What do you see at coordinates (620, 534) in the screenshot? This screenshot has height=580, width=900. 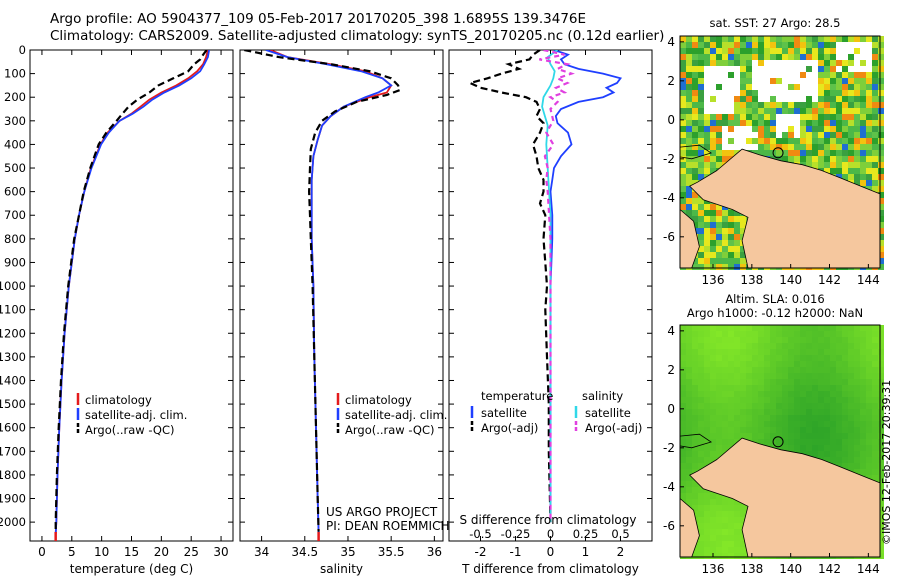 I see `difference-s-tick-label: 0.5` at bounding box center [620, 534].